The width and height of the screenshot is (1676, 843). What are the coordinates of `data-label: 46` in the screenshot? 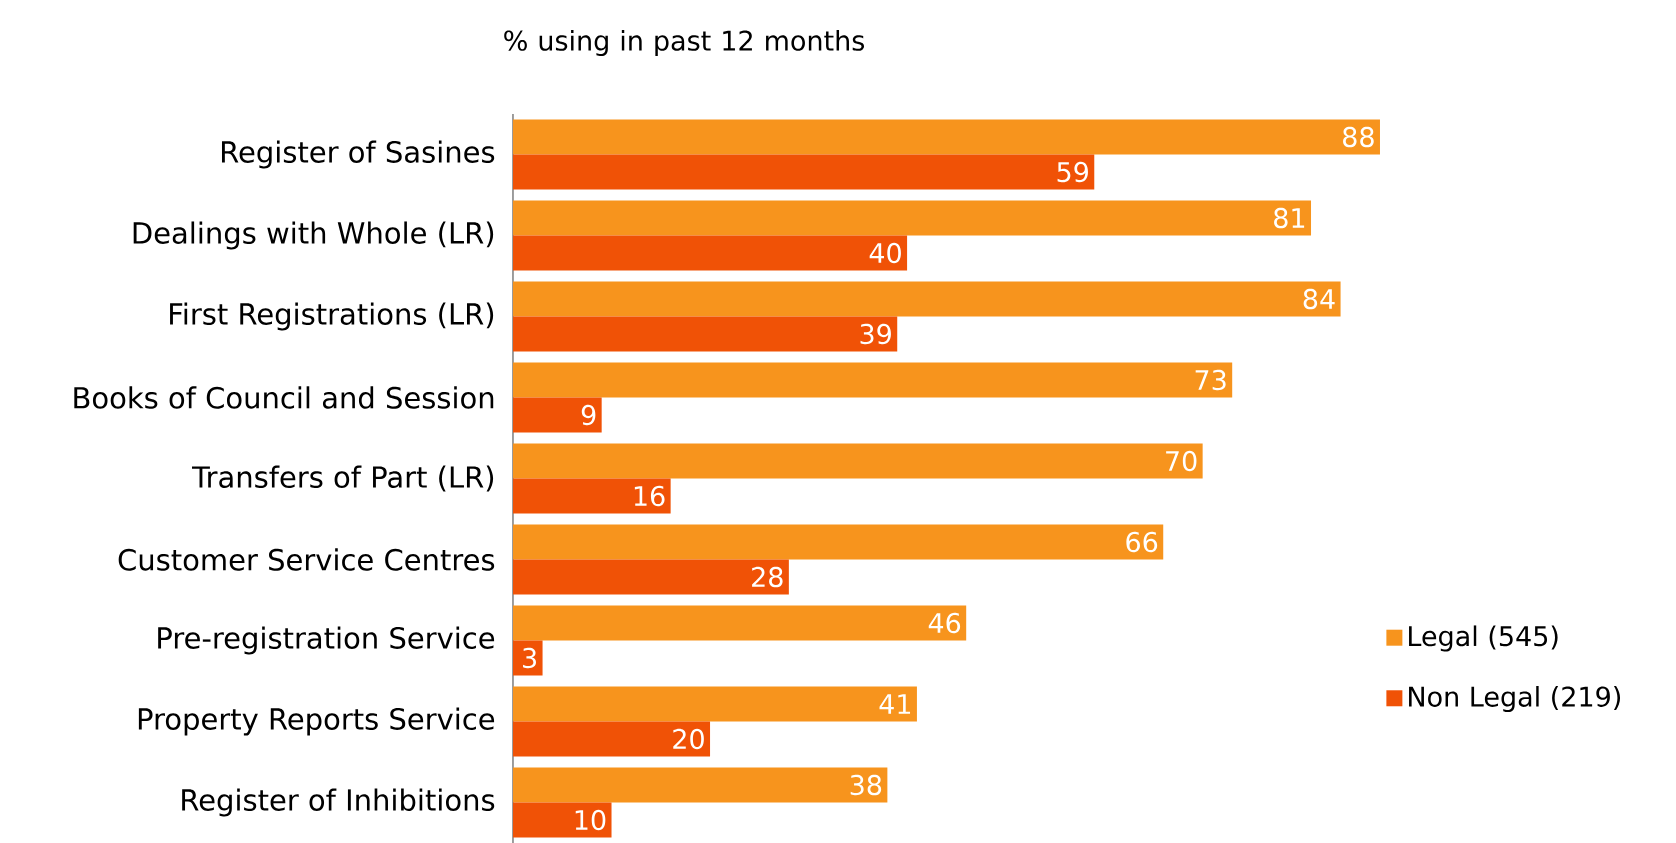 It's located at (944, 623).